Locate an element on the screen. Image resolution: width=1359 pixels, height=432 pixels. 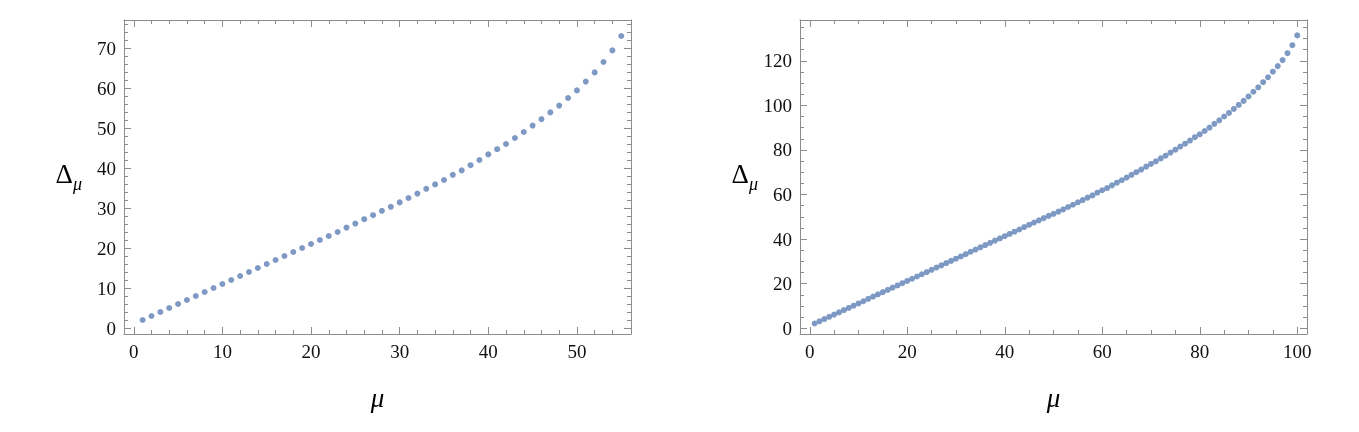
y-tick-label: 10 is located at coordinates (106, 288).